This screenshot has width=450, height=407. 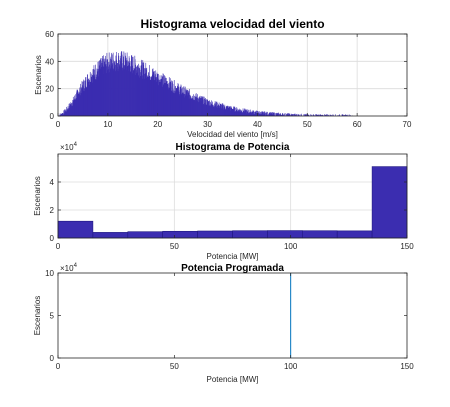 I want to click on y-tick-label: 40, so click(x=49, y=61).